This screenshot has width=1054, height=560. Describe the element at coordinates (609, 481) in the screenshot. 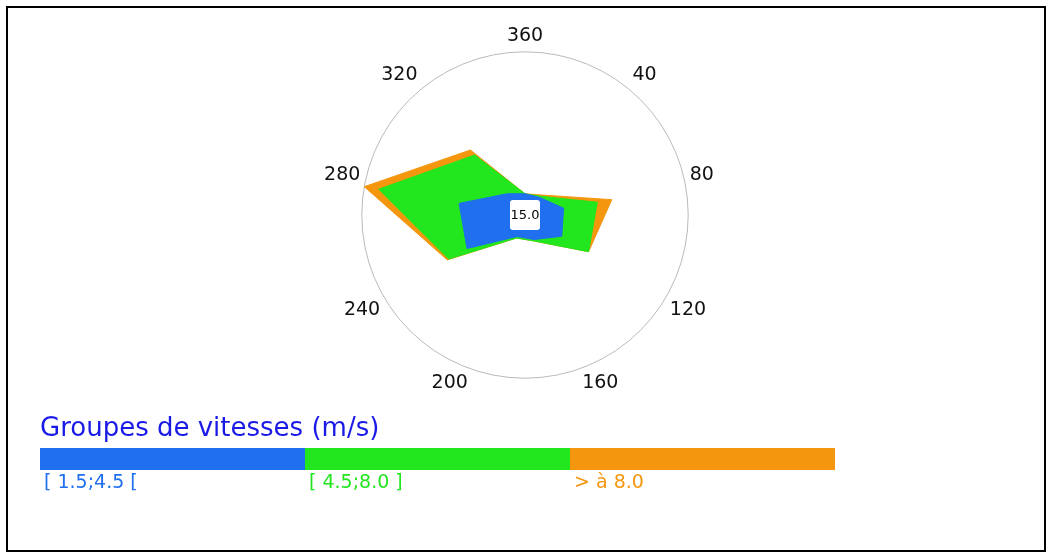

I see `text: > à 8.0` at that location.